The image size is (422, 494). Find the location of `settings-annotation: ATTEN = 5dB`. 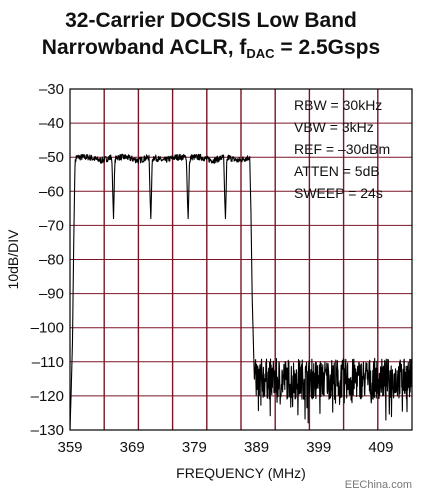

settings-annotation: ATTEN = 5dB is located at coordinates (337, 171).